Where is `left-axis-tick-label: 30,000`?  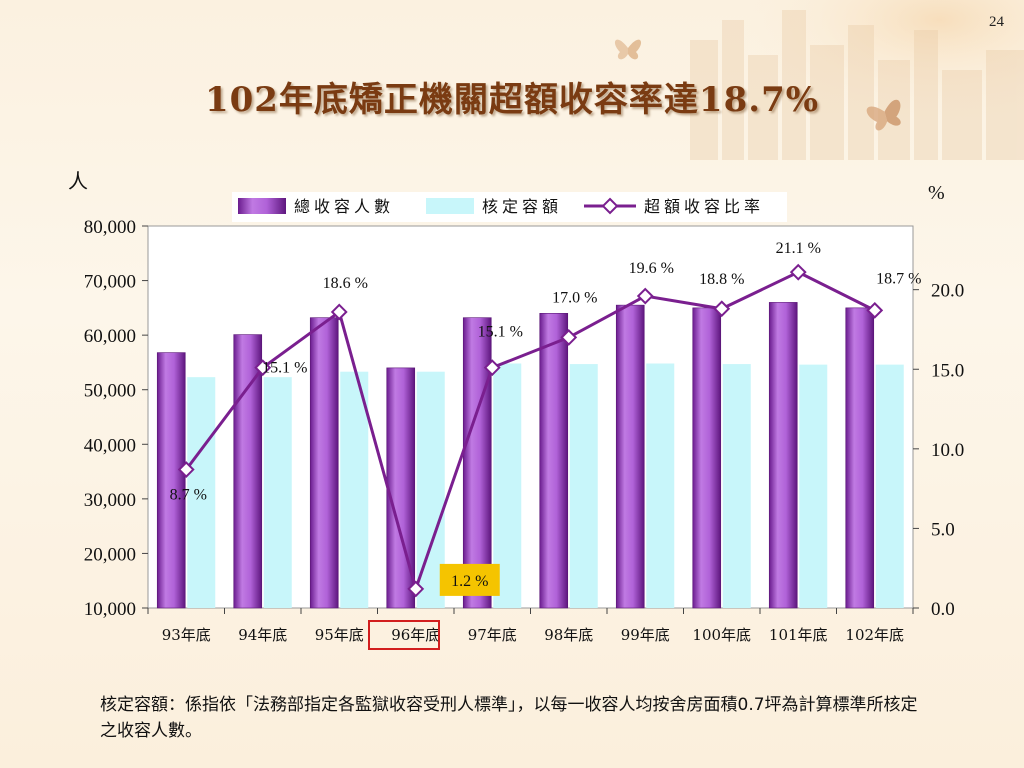 left-axis-tick-label: 30,000 is located at coordinates (110, 500).